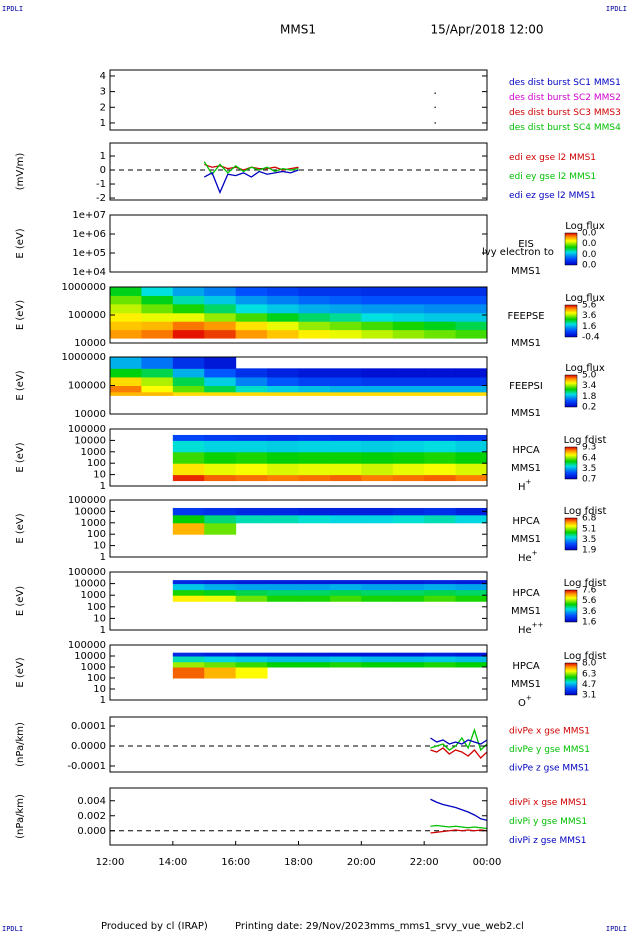  What do you see at coordinates (526, 343) in the screenshot?
I see `spacecraft-label: MMS1` at bounding box center [526, 343].